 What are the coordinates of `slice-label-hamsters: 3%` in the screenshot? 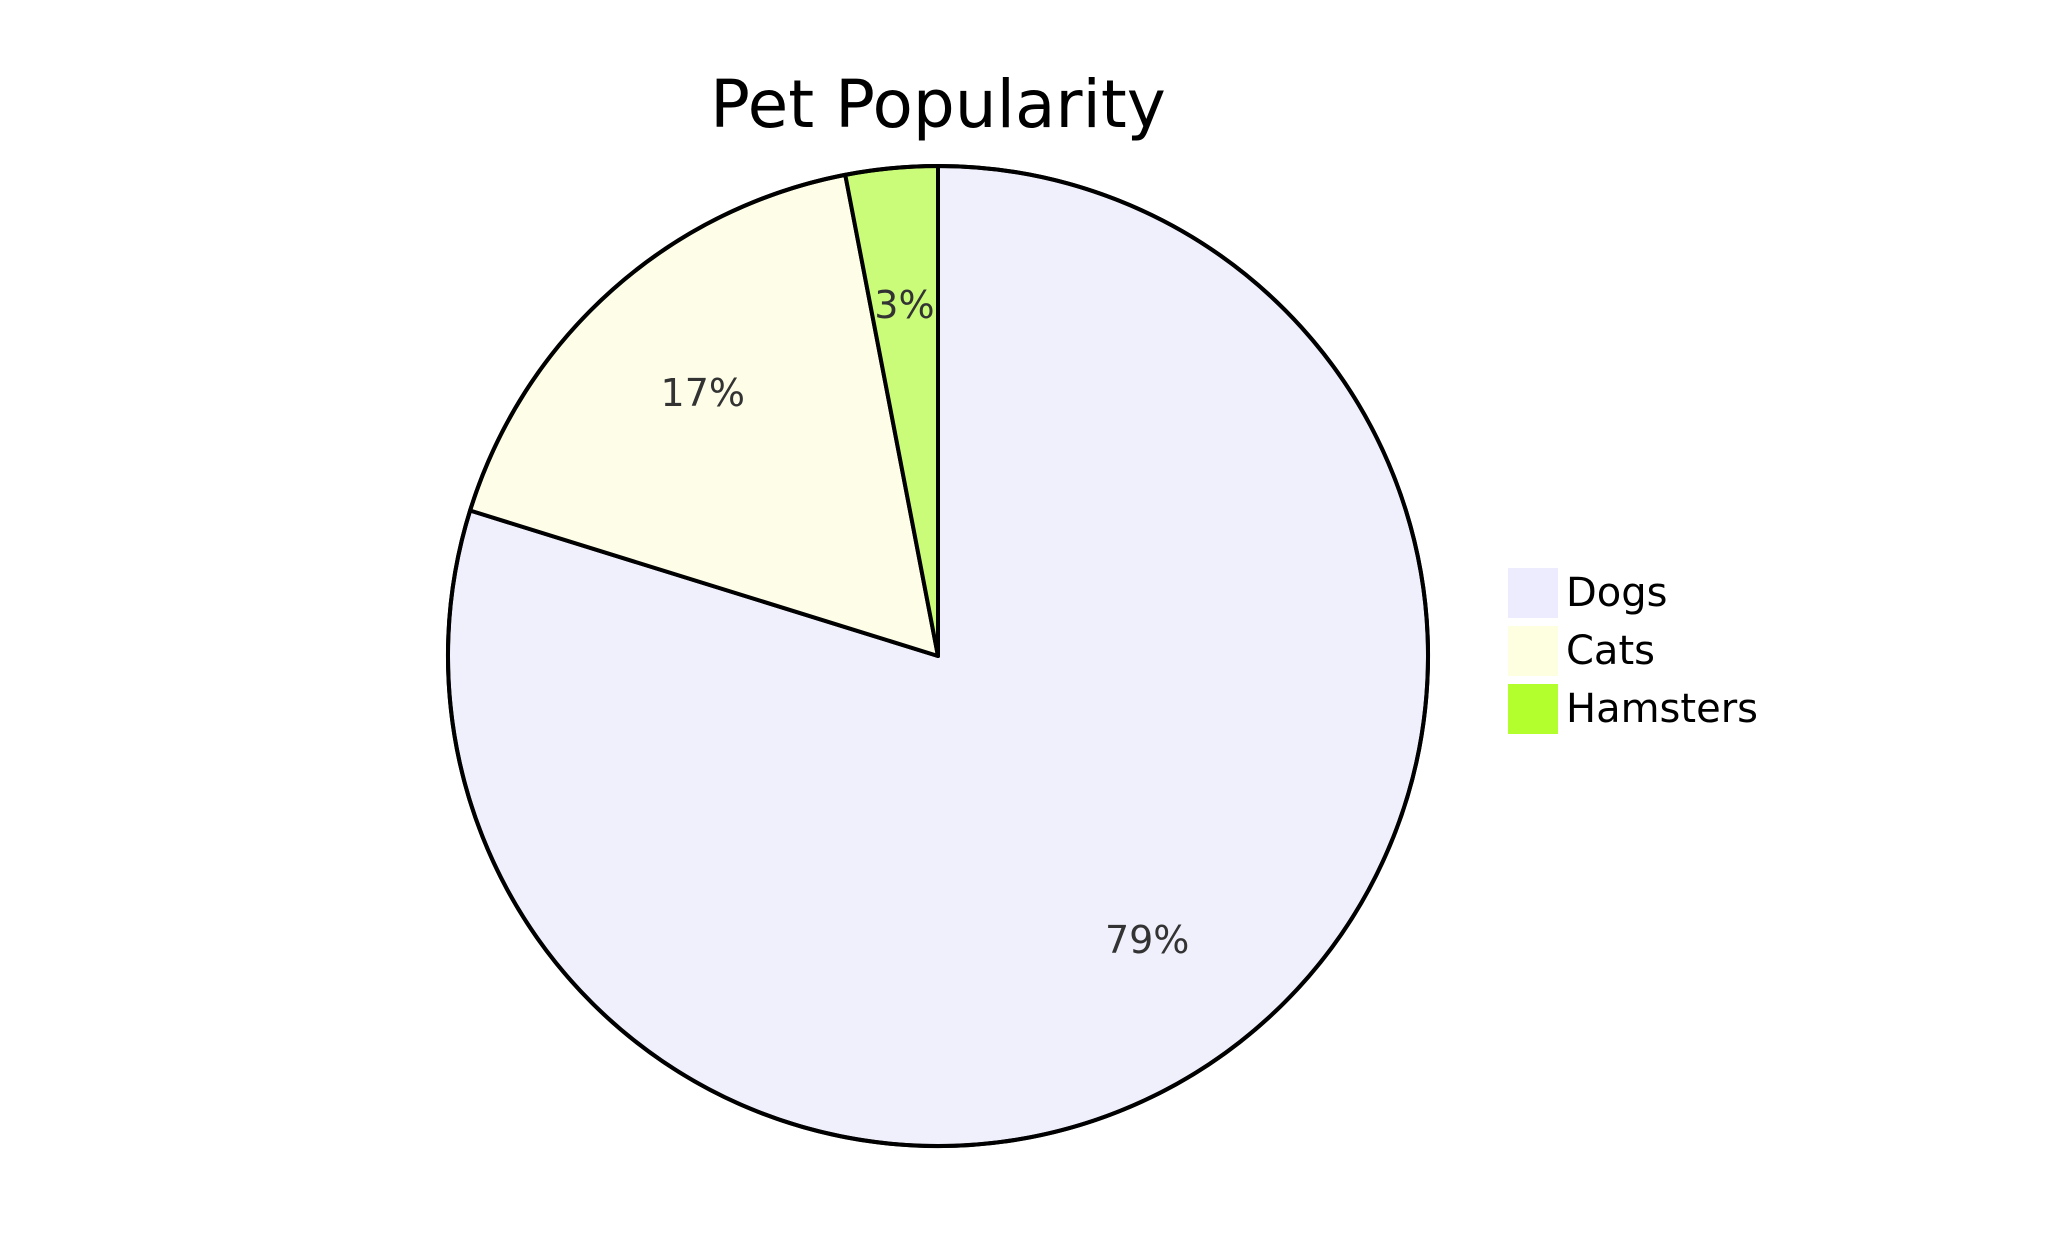 It's located at (904, 305).